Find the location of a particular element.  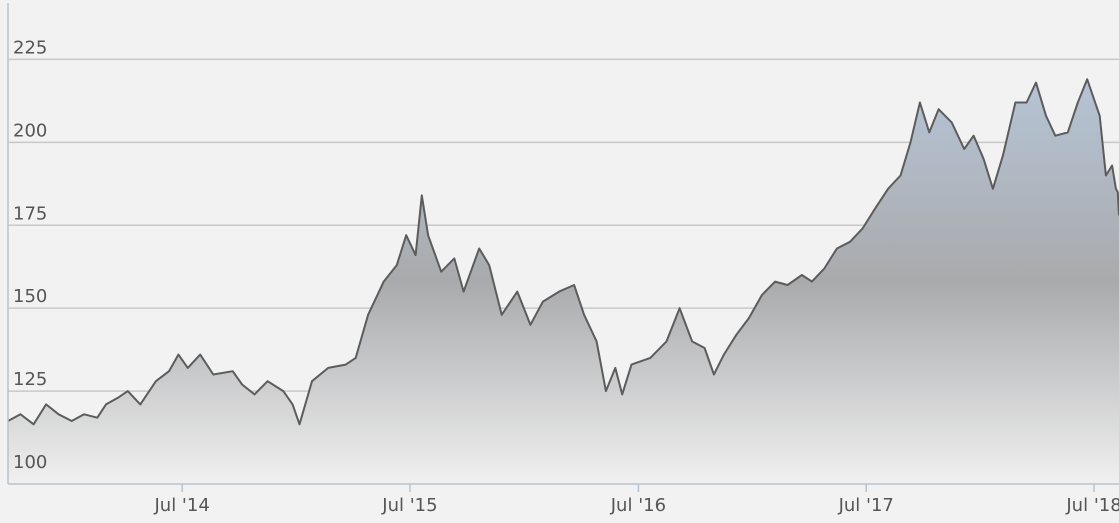

y-tick-label: 225 is located at coordinates (30, 47).